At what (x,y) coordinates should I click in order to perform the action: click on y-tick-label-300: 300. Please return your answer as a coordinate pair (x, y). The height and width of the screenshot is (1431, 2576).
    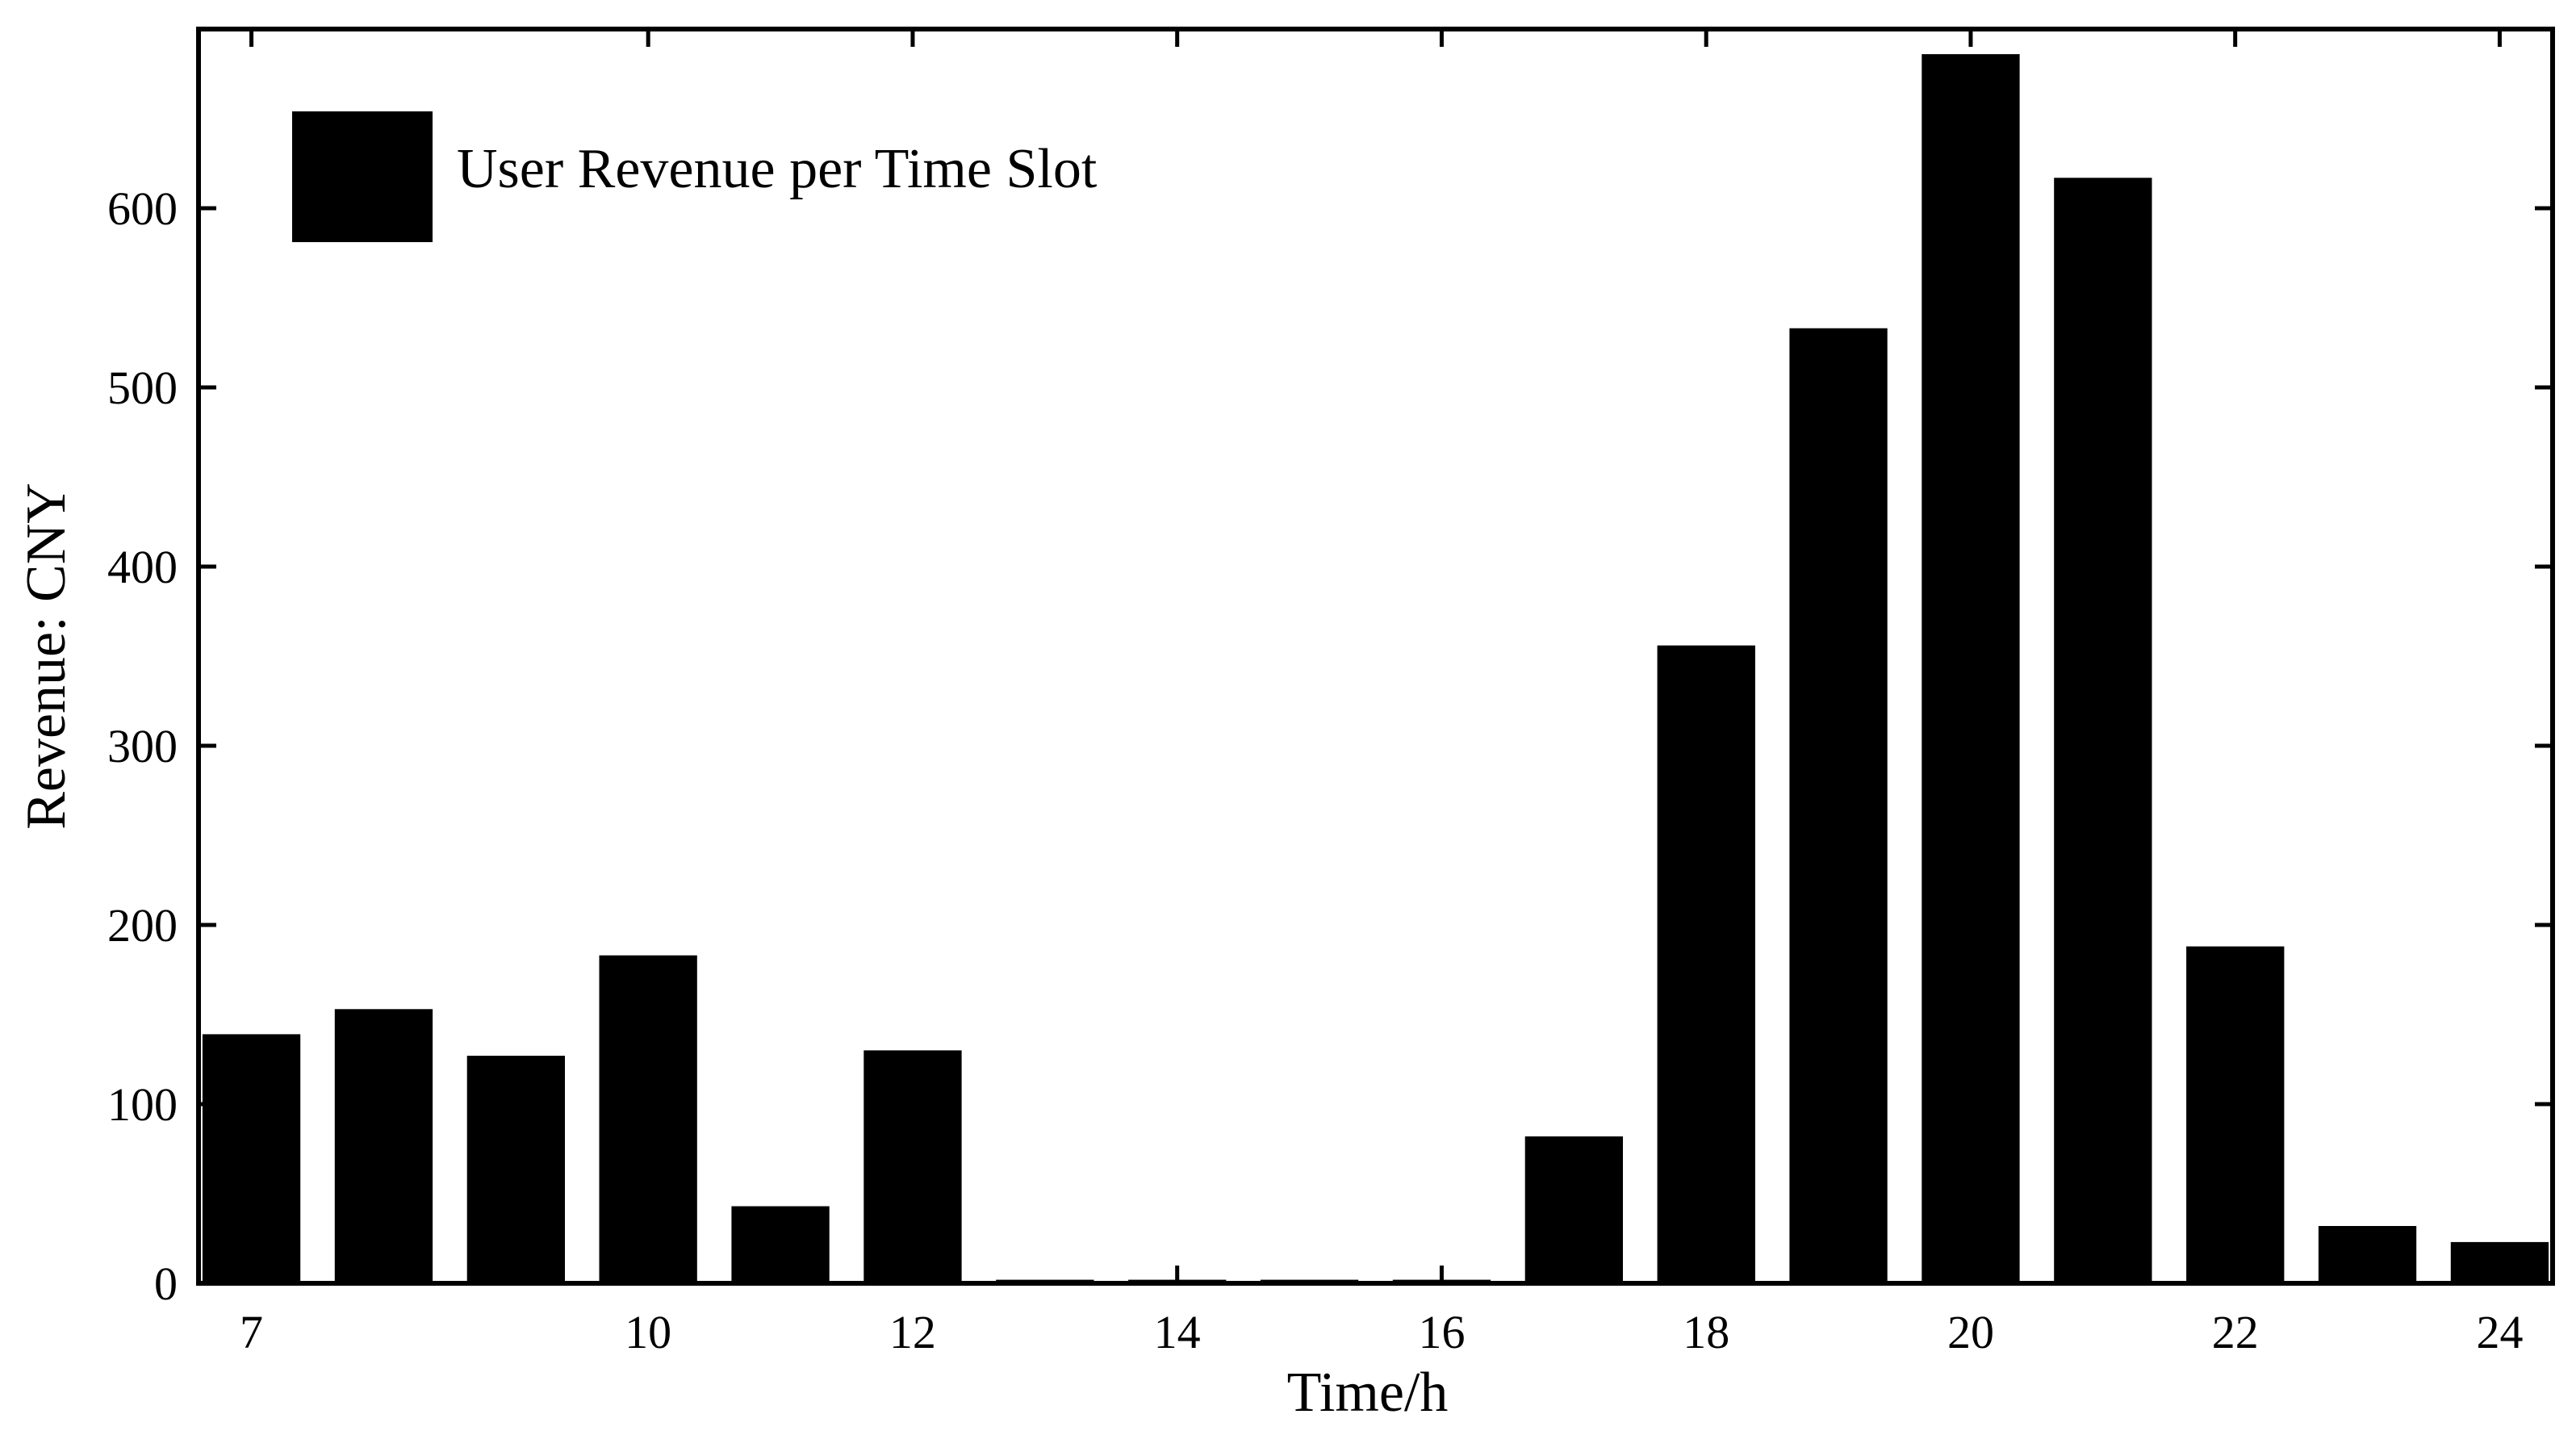
    Looking at the image, I should click on (142, 746).